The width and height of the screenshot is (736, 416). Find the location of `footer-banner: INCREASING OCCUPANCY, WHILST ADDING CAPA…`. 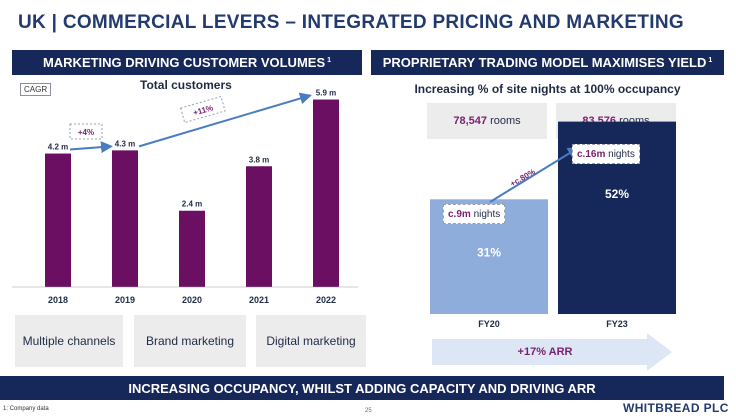

footer-banner: INCREASING OCCUPANCY, WHILST ADDING CAPA… is located at coordinates (362, 388).